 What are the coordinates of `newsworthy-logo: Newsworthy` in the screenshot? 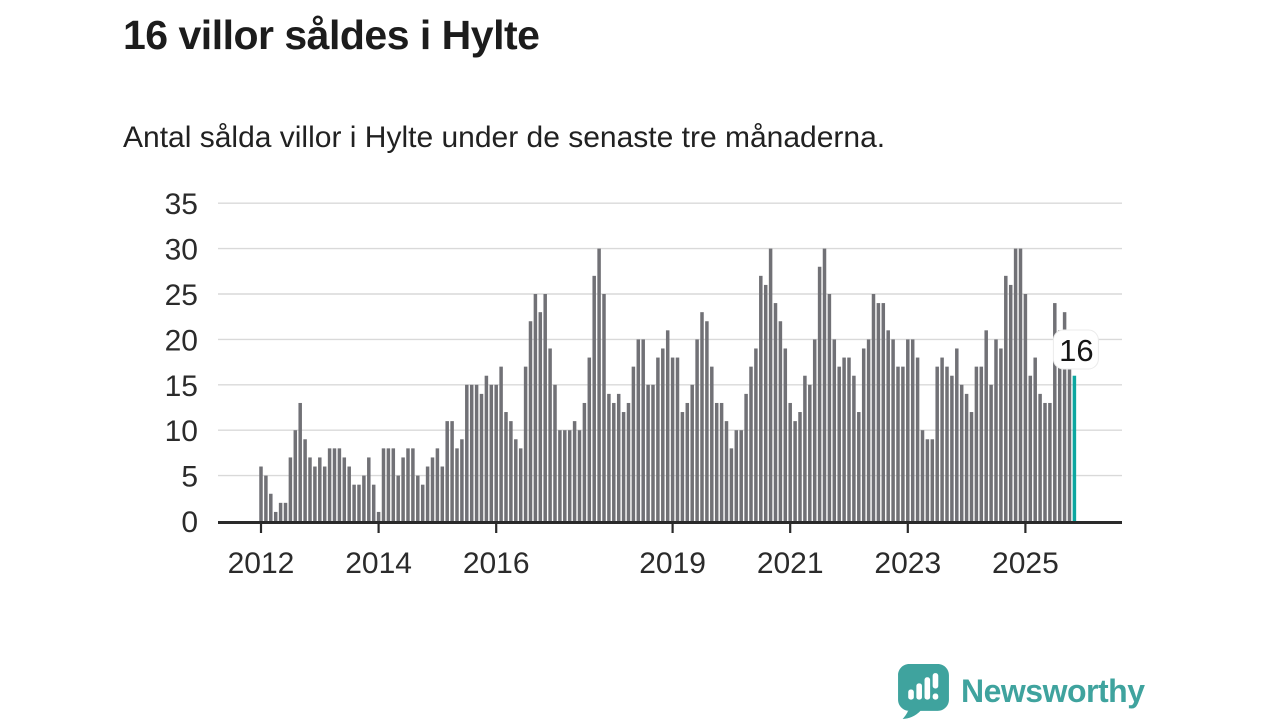 It's located at (1021, 691).